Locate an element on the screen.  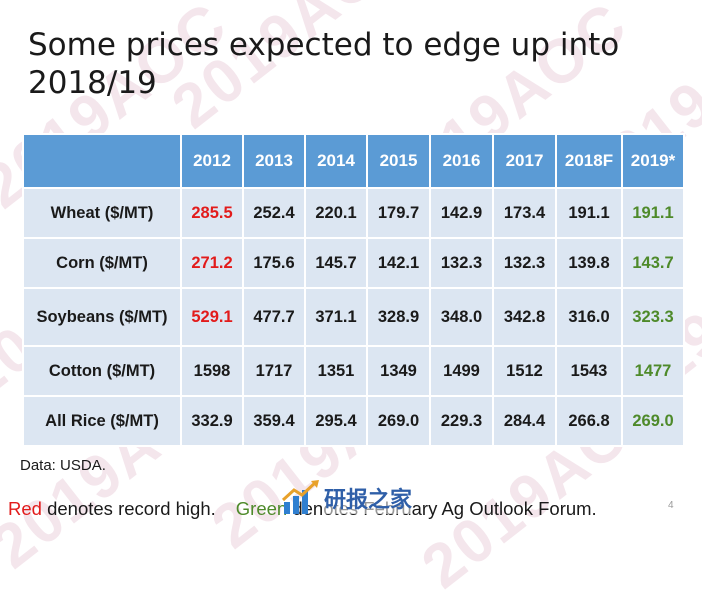
bar-chart-logo-icon is located at coordinates (300, 497).